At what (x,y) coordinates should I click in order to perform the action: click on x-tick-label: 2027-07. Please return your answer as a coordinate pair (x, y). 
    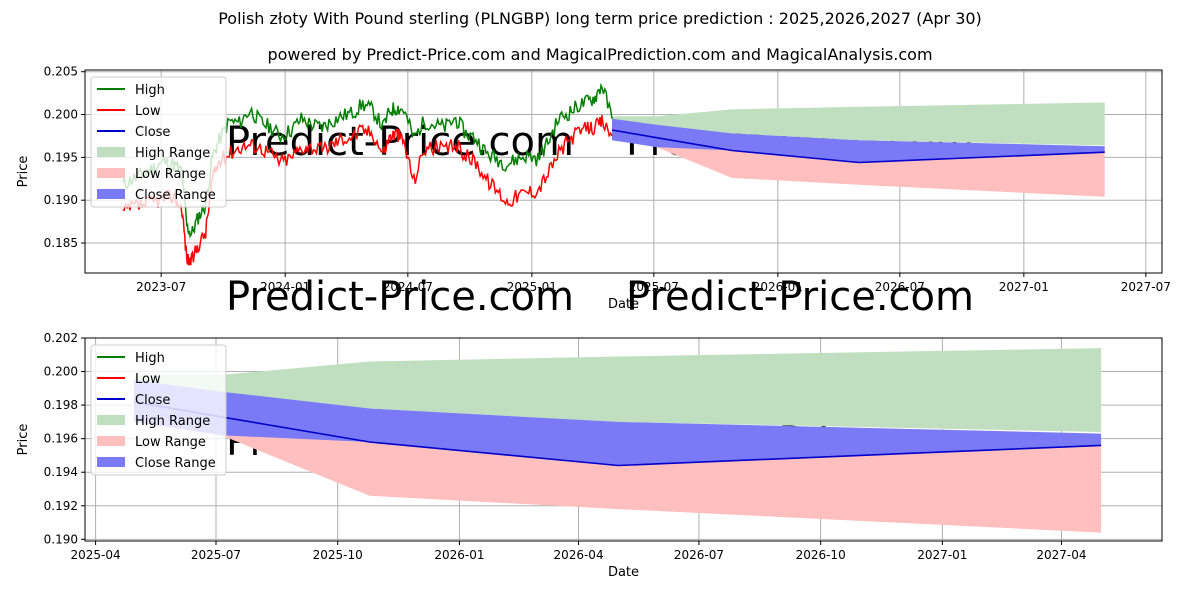
    Looking at the image, I should click on (1146, 287).